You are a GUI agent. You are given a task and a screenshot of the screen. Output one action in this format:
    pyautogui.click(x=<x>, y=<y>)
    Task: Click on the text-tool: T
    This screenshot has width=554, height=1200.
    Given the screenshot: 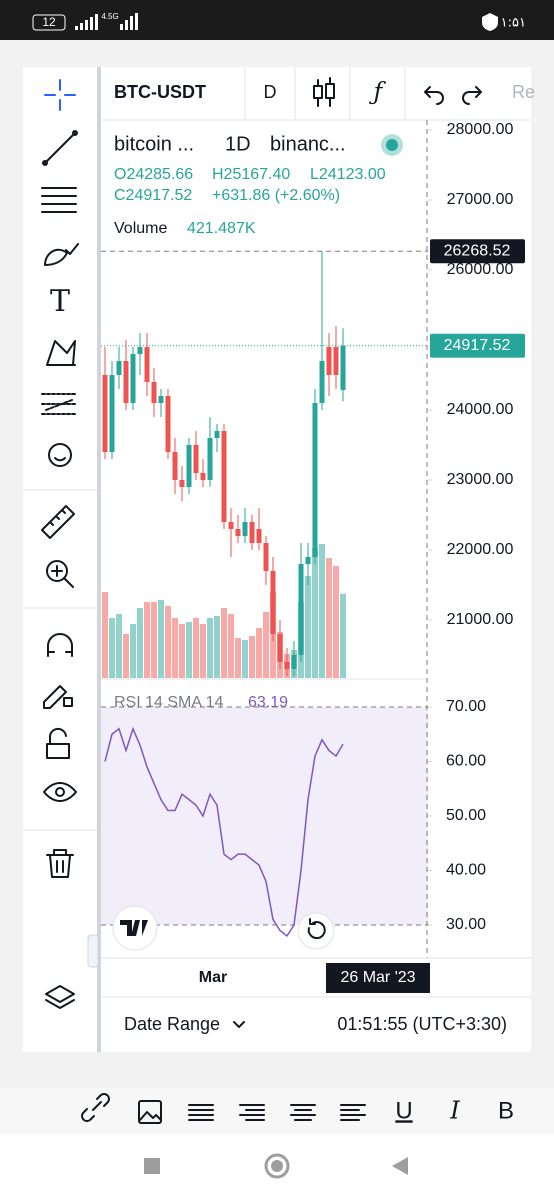 What is the action you would take?
    pyautogui.click(x=60, y=301)
    